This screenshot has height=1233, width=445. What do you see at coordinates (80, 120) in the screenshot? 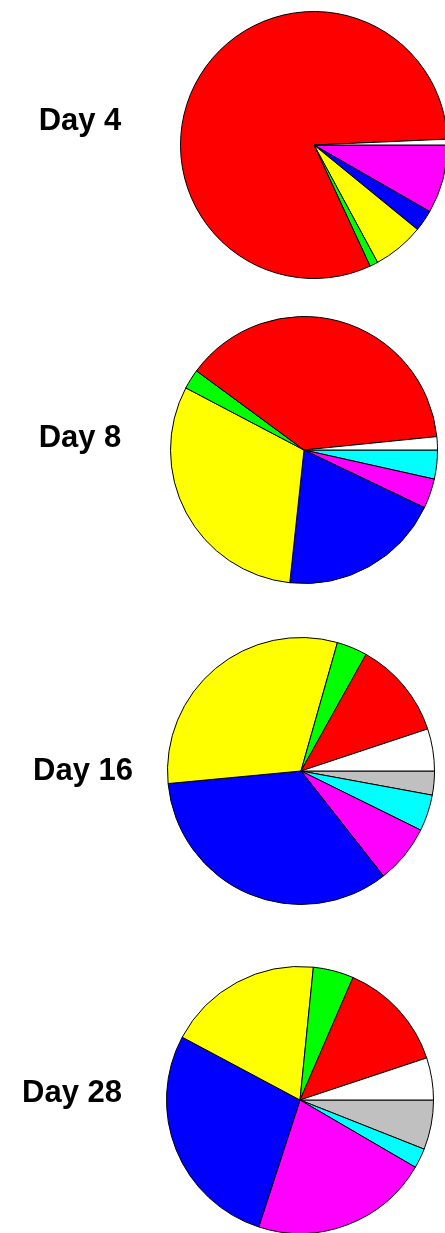
I see `text: Day 4` at bounding box center [80, 120].